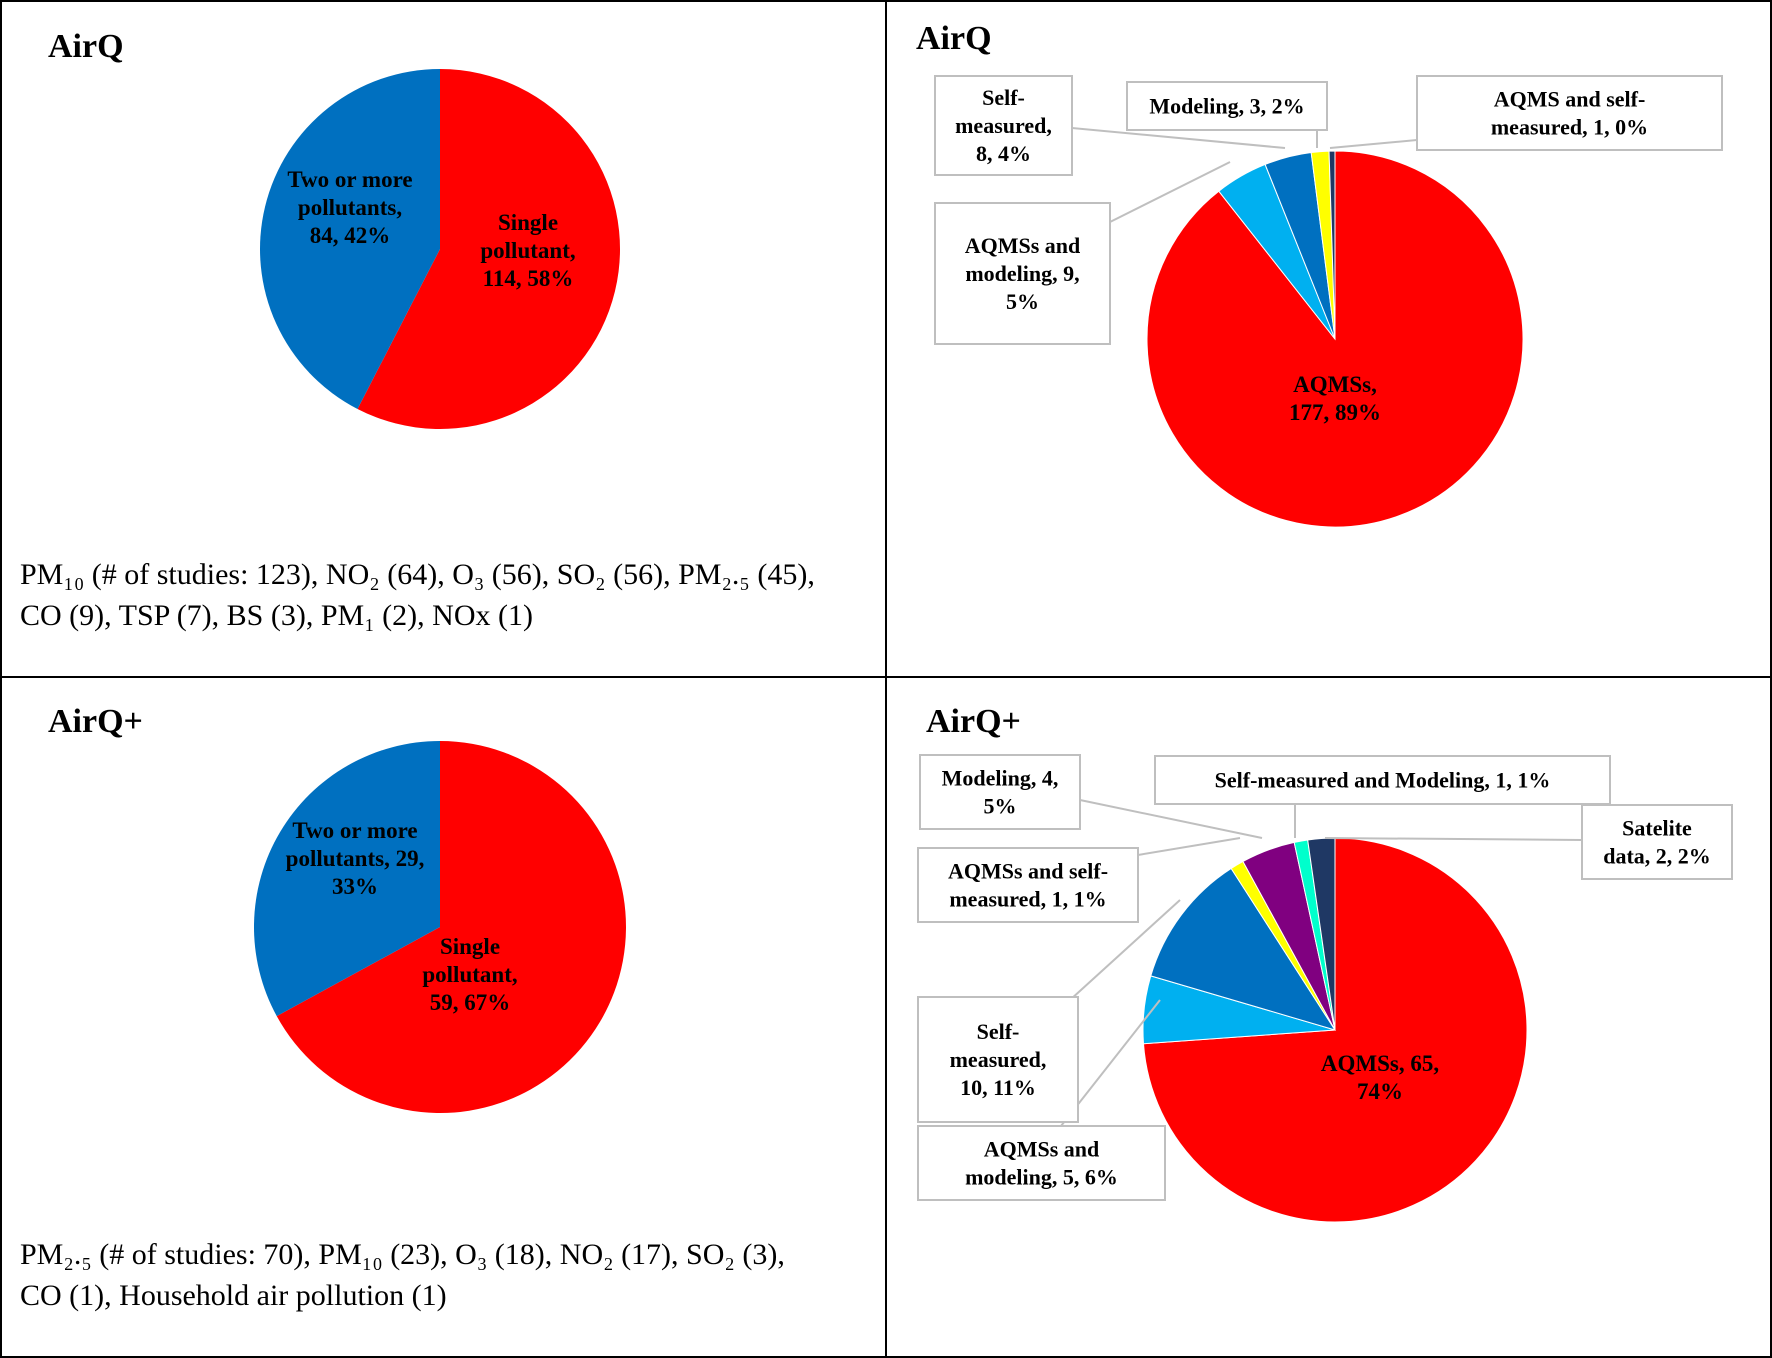 The height and width of the screenshot is (1358, 1772). I want to click on slice-label-line: Self-measured and Modeling, 1, 1%, so click(1383, 780).